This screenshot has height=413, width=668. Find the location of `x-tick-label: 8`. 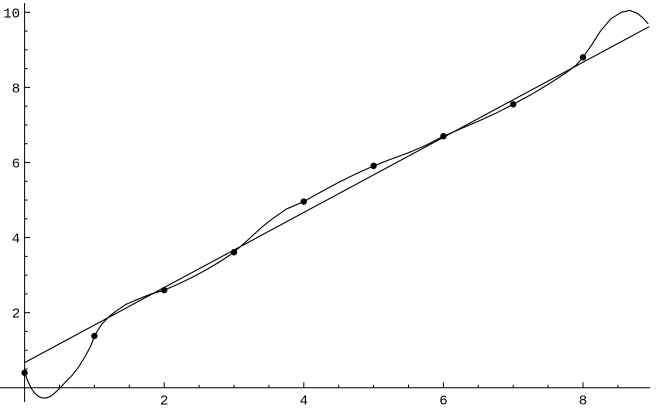

x-tick-label: 8 is located at coordinates (583, 401).